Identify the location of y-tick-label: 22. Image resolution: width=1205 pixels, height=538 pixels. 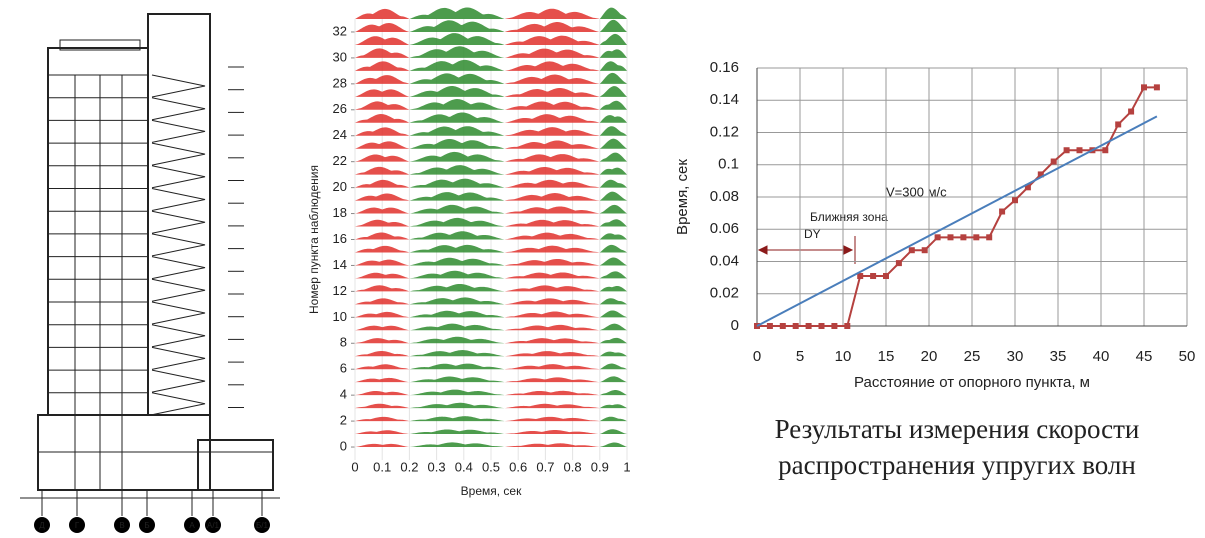
(340, 160).